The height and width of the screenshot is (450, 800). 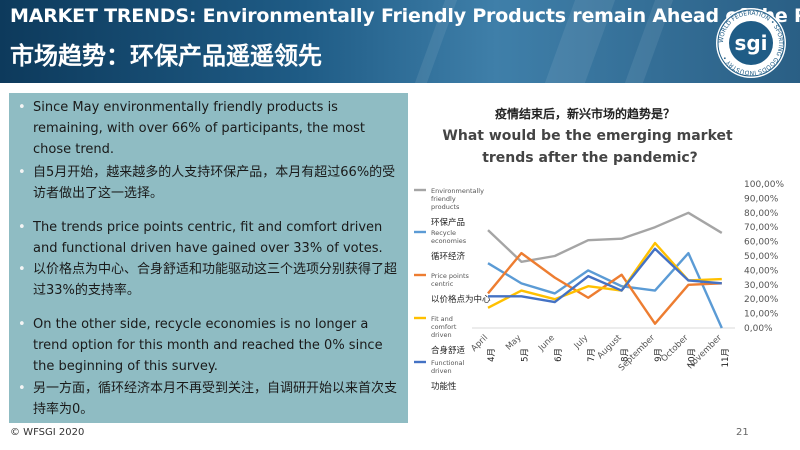 I want to click on y-tick-label: 50,00%, so click(x=761, y=257).